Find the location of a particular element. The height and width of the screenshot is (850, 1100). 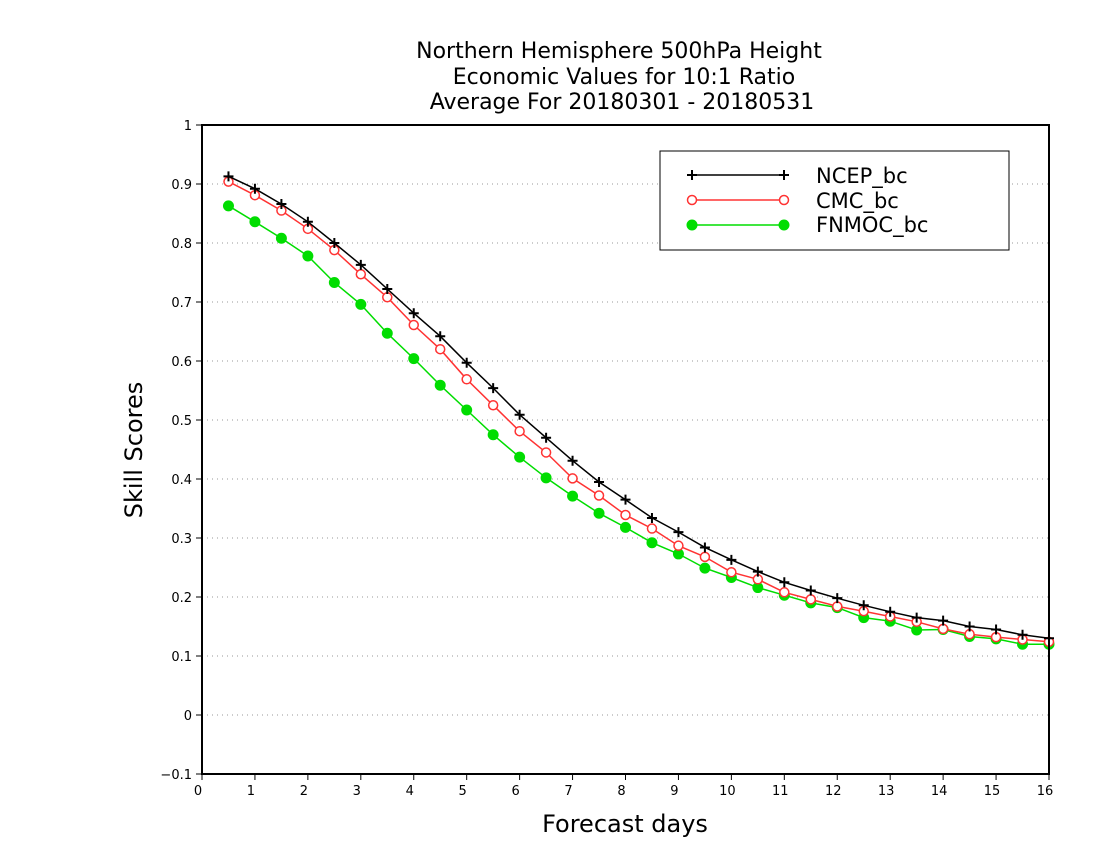

x-tick-label: 12 is located at coordinates (833, 791).